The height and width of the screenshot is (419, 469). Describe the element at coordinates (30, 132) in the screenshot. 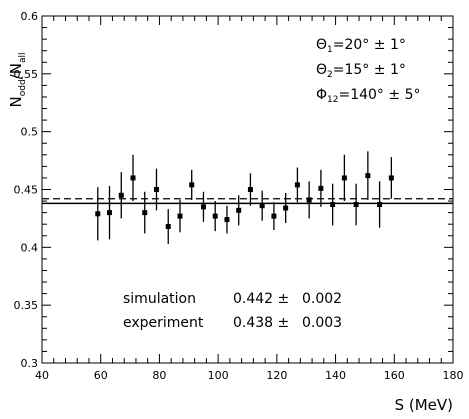

I see `y-tick-label: 0.5` at that location.